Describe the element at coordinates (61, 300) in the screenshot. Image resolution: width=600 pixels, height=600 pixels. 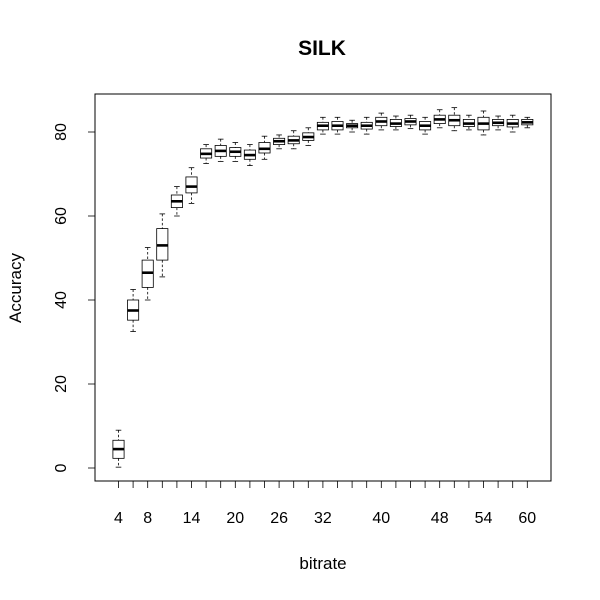
I see `y-tick-label-40: 40` at that location.